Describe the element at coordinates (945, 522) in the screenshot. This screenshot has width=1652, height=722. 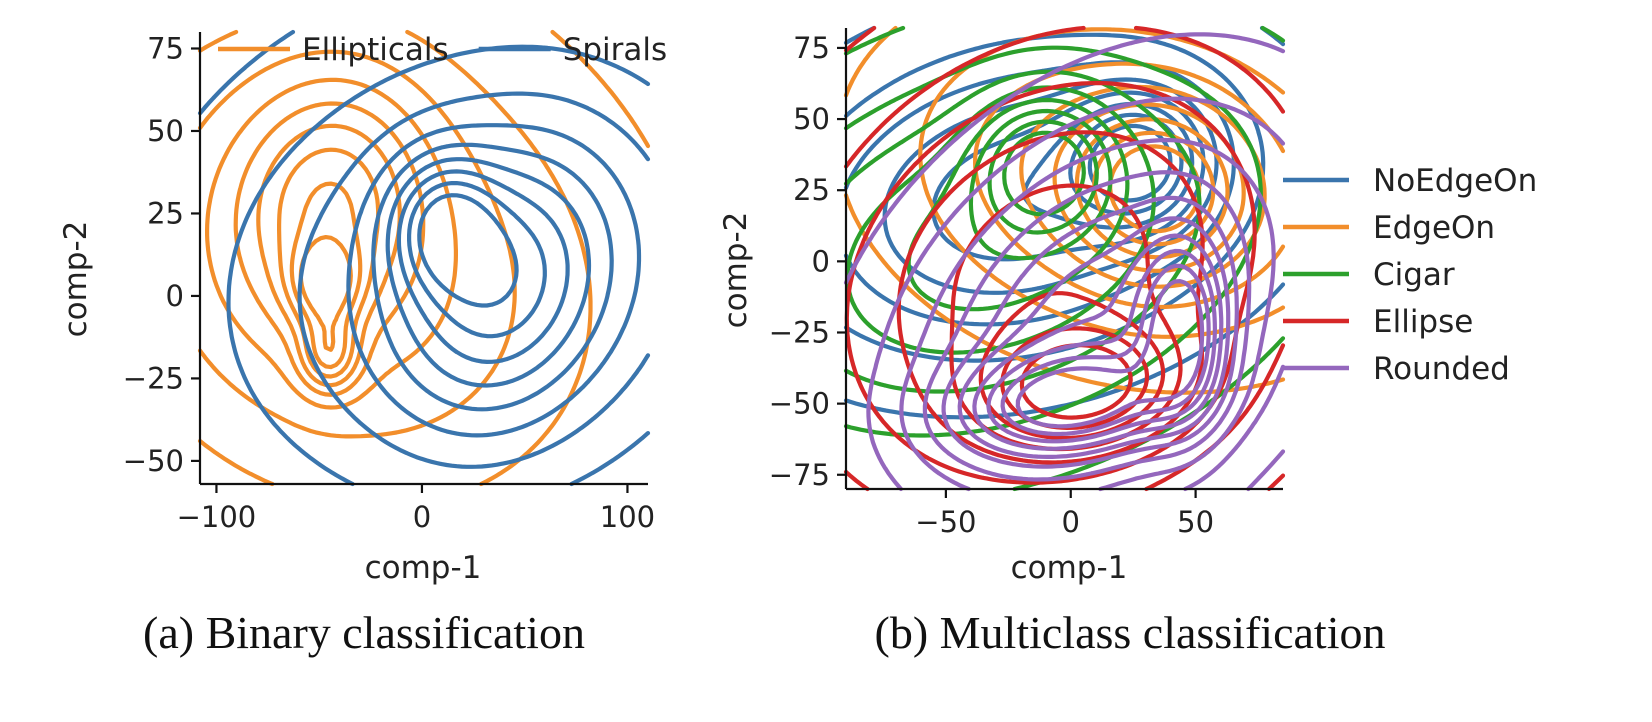
I see `x-tick-label: −50` at that location.